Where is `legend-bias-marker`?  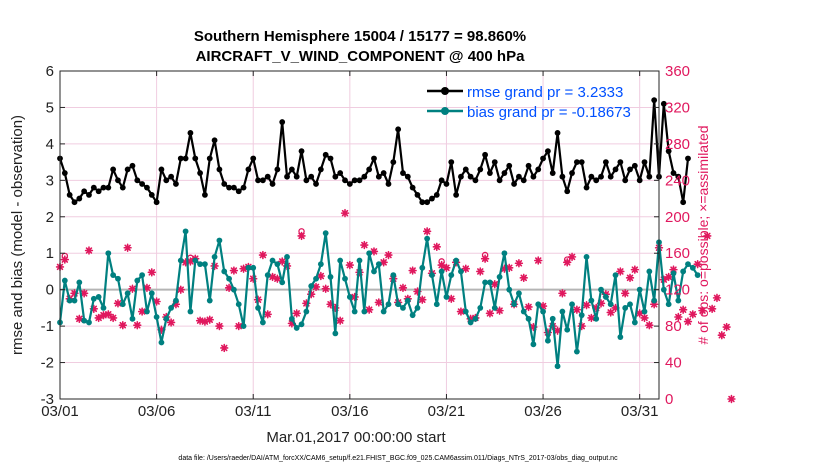
legend-bias-marker is located at coordinates (445, 111).